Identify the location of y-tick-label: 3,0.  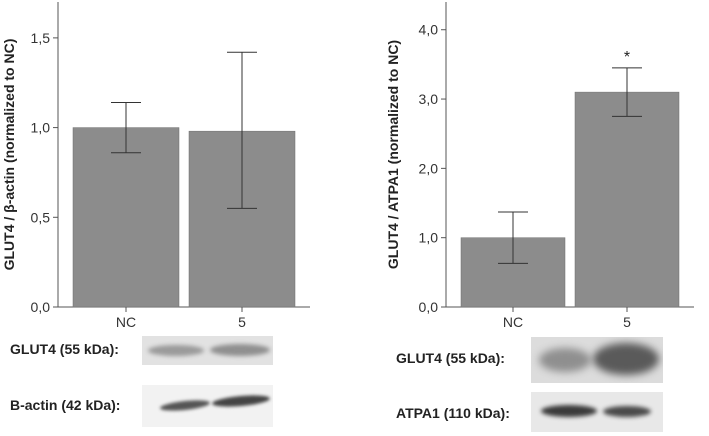
(429, 99).